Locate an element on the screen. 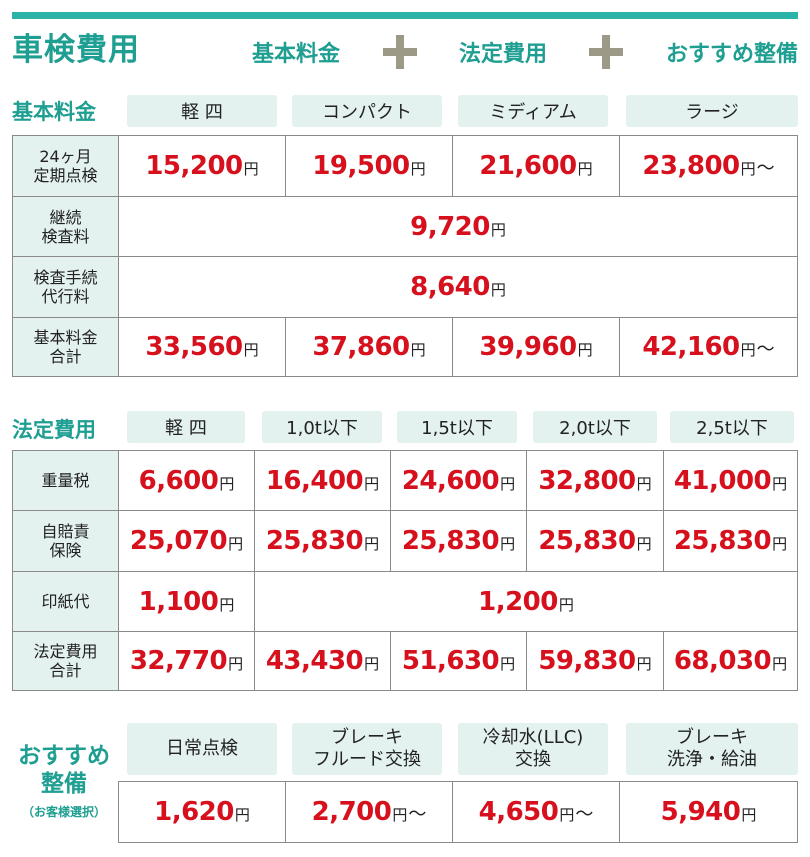  price-value: 24,600 is located at coordinates (450, 480).